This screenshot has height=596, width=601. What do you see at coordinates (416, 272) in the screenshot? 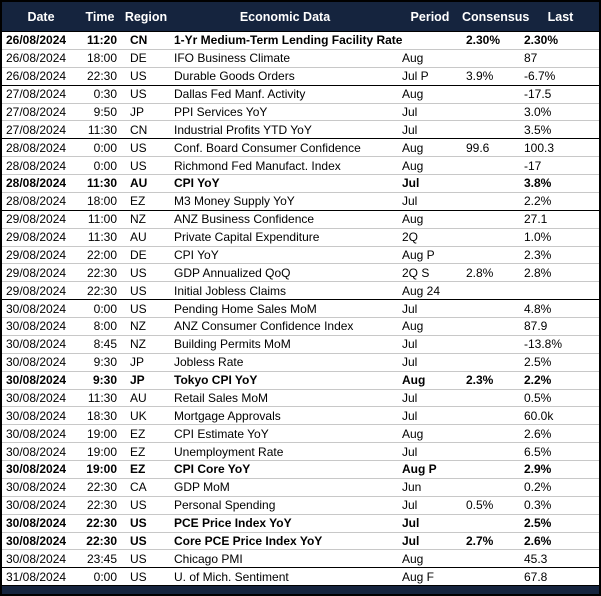
I see `cell-period: 2Q S` at bounding box center [416, 272].